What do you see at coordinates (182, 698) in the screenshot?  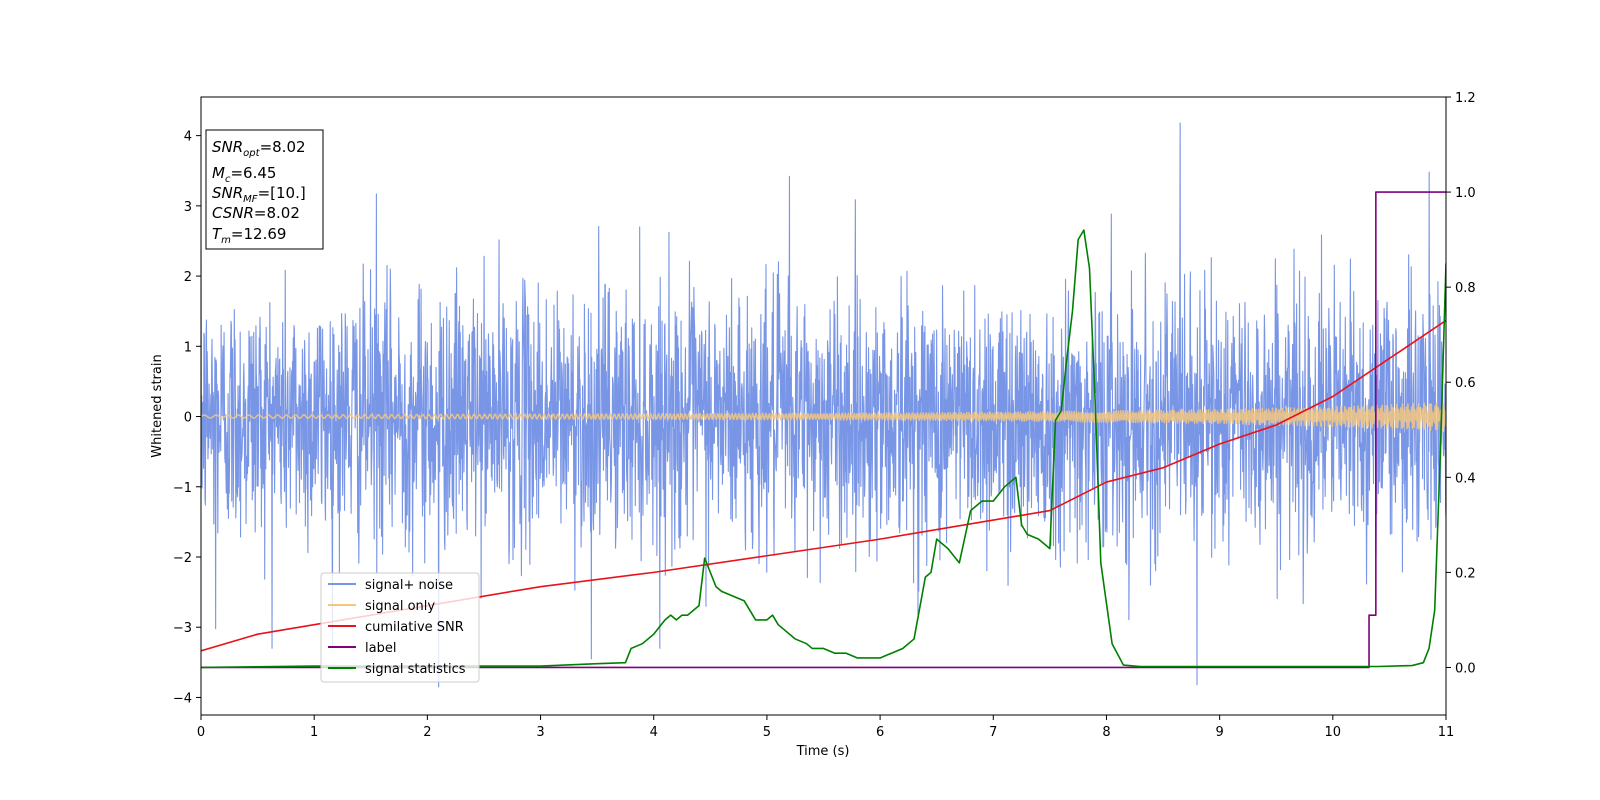 I see `y-tick-label: −4` at bounding box center [182, 698].